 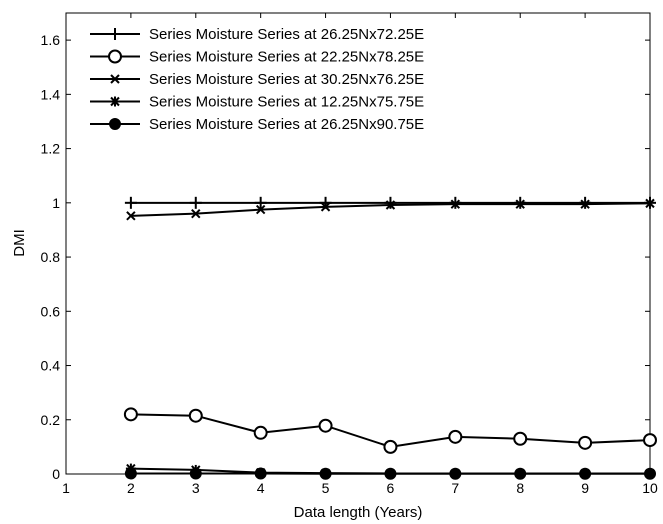 I want to click on x-tick-label: 3, so click(x=196, y=488).